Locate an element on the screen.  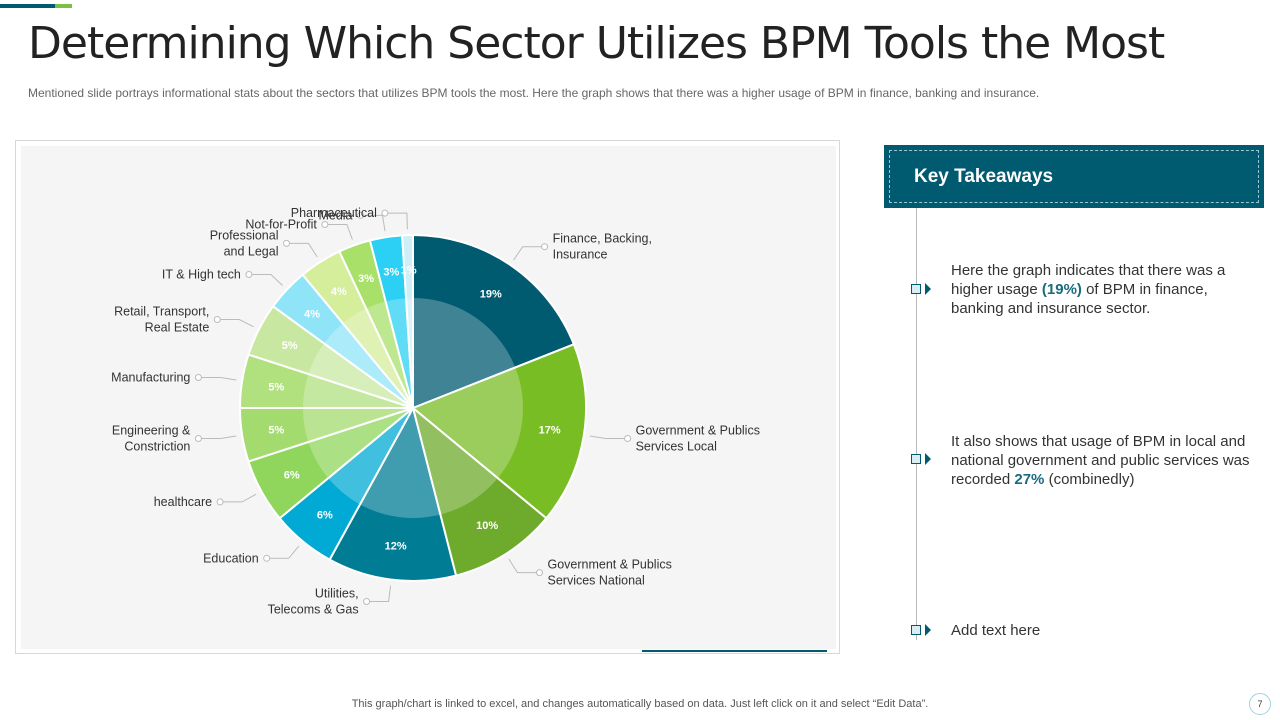
top-accent-bar-teal is located at coordinates (27, 6).